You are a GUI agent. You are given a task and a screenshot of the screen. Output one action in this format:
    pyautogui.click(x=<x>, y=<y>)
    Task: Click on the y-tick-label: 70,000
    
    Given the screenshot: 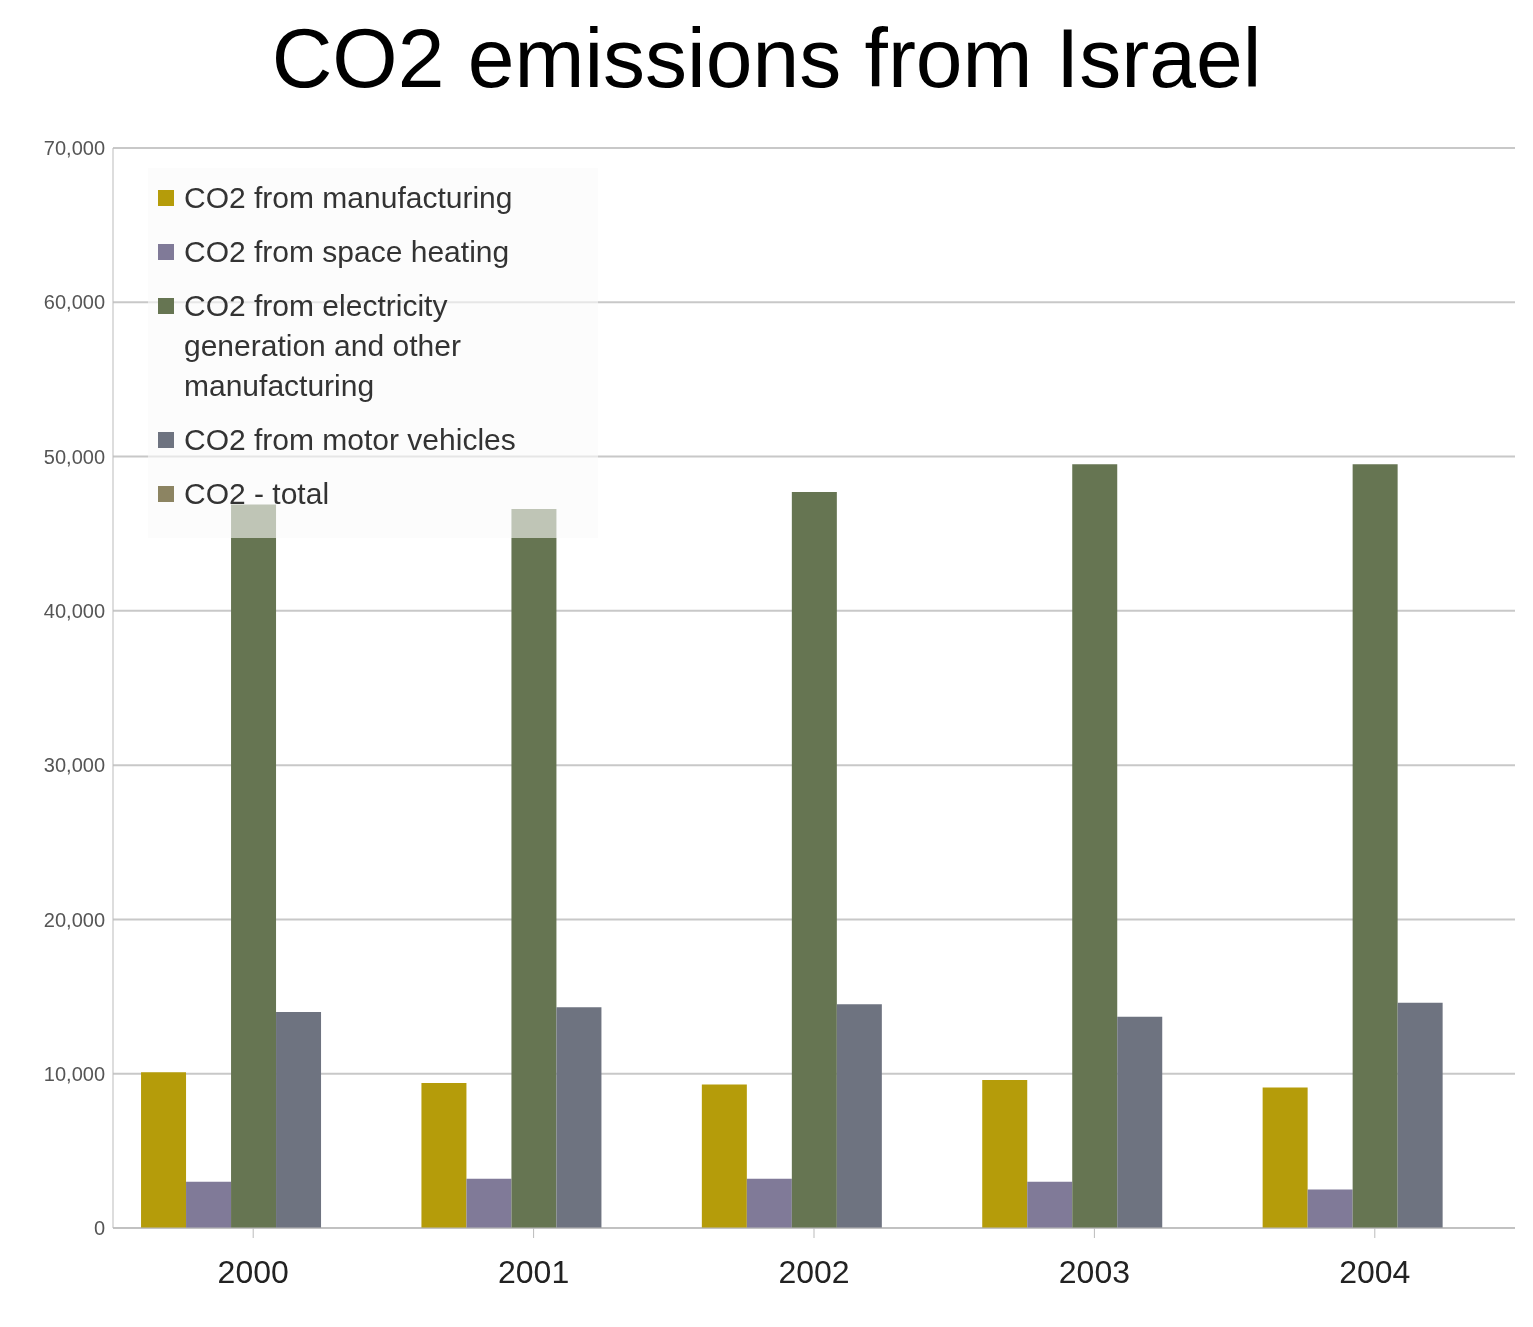 What is the action you would take?
    pyautogui.click(x=74, y=148)
    